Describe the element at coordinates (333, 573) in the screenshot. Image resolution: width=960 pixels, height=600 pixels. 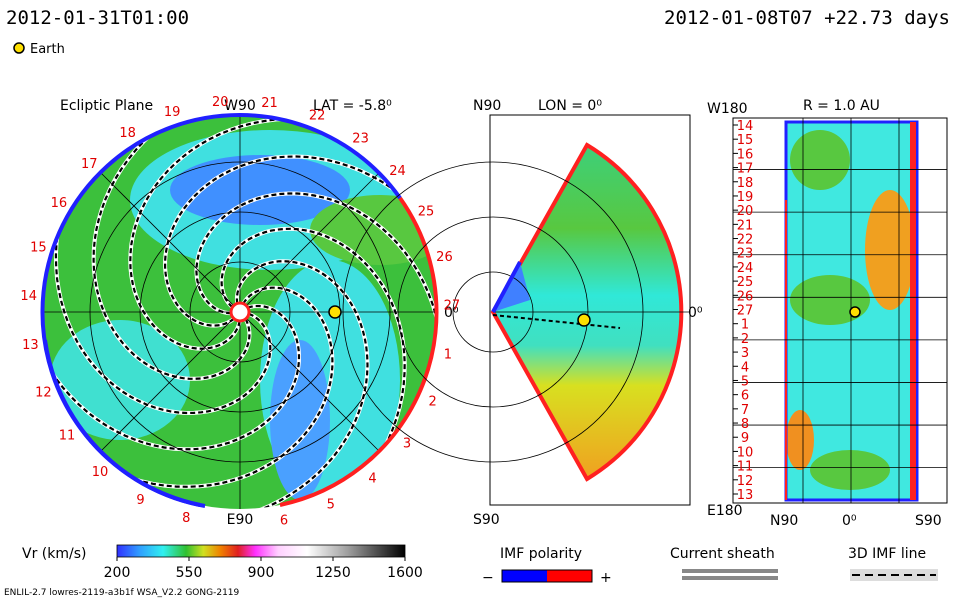
I see `colorbar-tick-label: 1250` at that location.